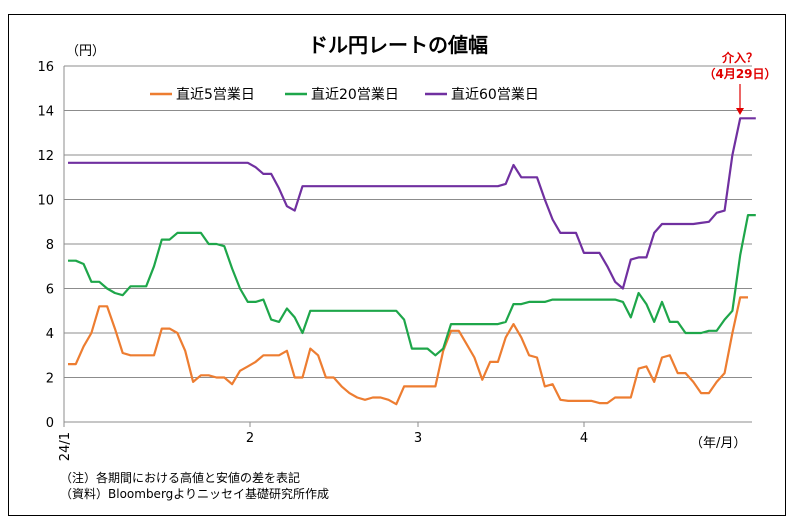 The height and width of the screenshot is (530, 801). I want to click on x-ticks: 24/1 2 3 4, so click(323, 441).